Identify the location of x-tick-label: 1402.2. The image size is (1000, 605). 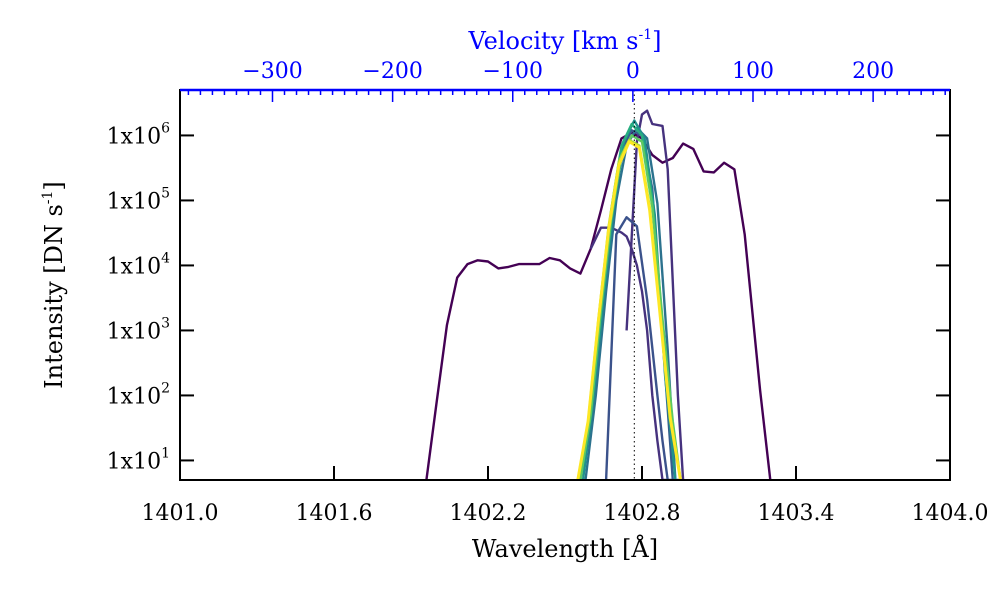
(488, 513).